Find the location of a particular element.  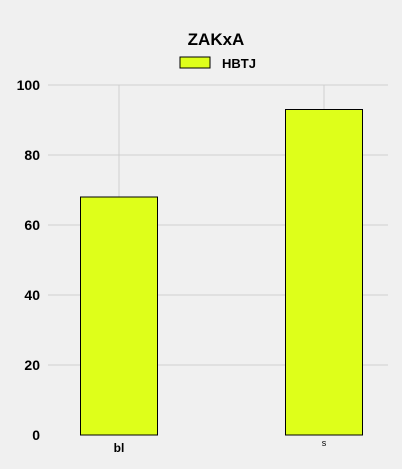

y-tick-label: 100 is located at coordinates (29, 85).